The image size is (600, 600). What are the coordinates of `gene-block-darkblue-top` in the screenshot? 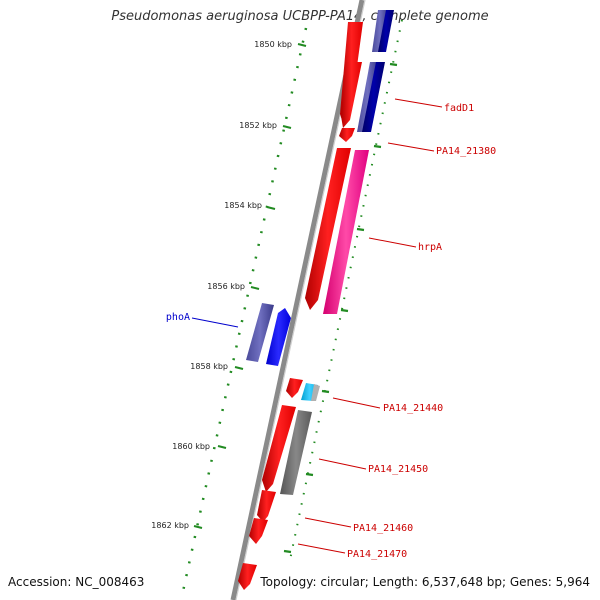 It's located at (386, 31).